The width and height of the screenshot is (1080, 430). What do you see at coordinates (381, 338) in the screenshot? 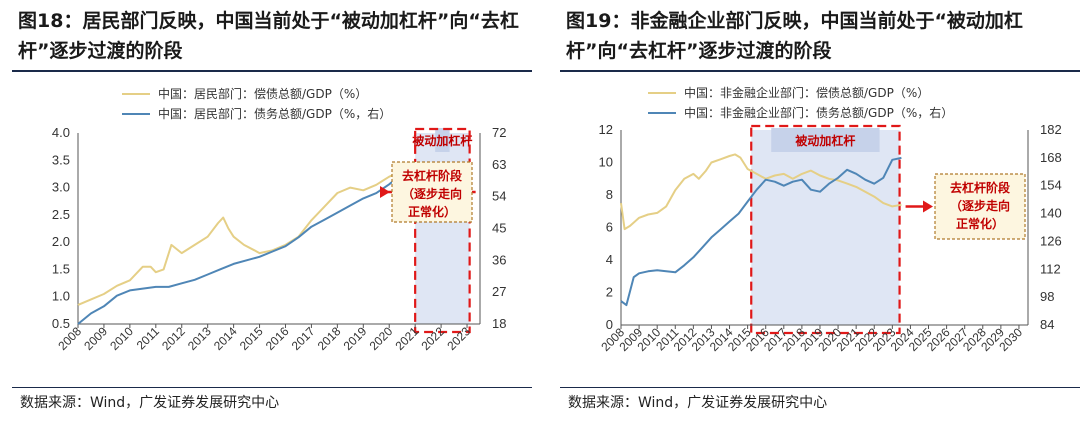
I see `x-tick-label: 2020` at bounding box center [381, 338].